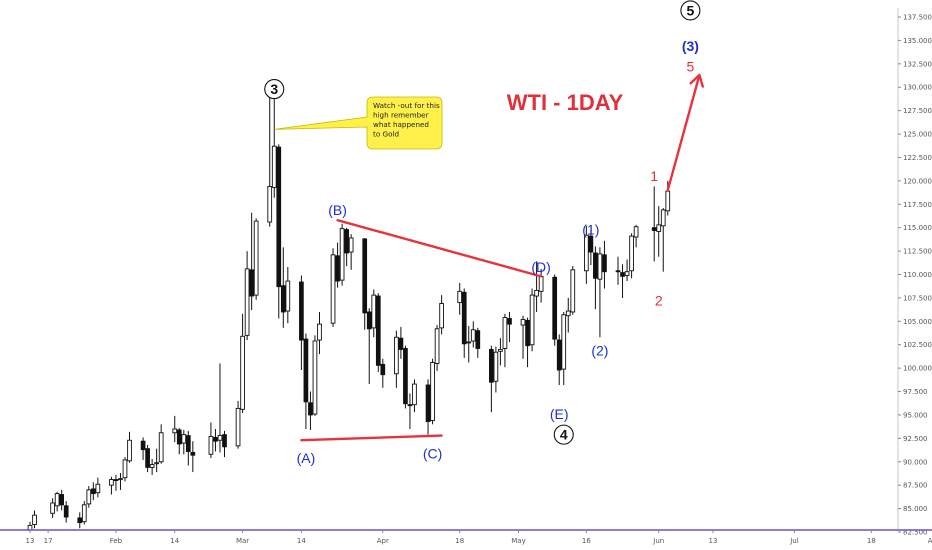  I want to click on wave-label: 3, so click(274, 89).